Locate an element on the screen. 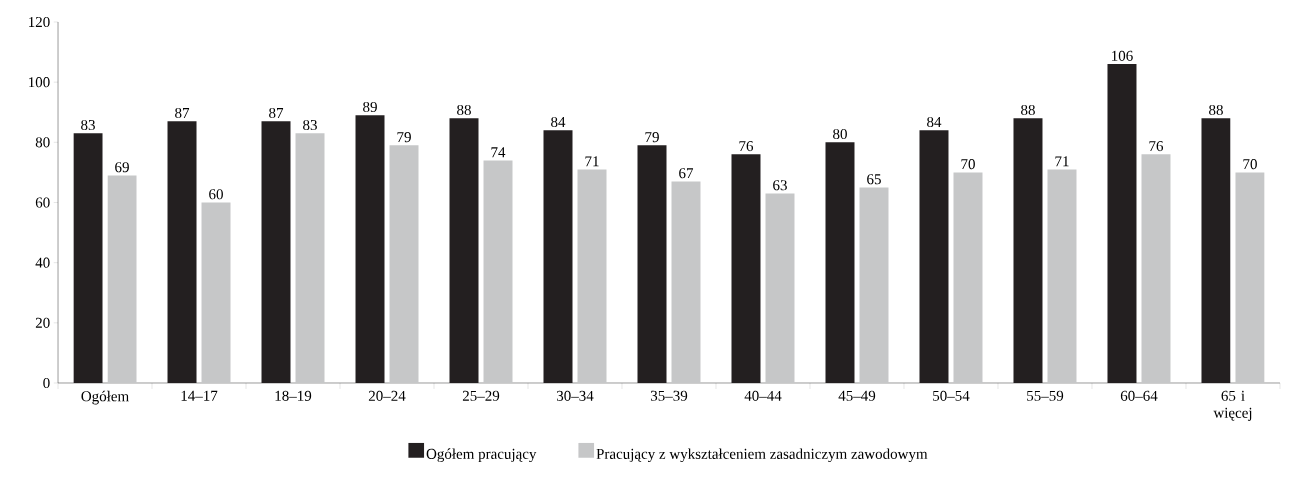  x-tick-label: 35–39 is located at coordinates (669, 395).